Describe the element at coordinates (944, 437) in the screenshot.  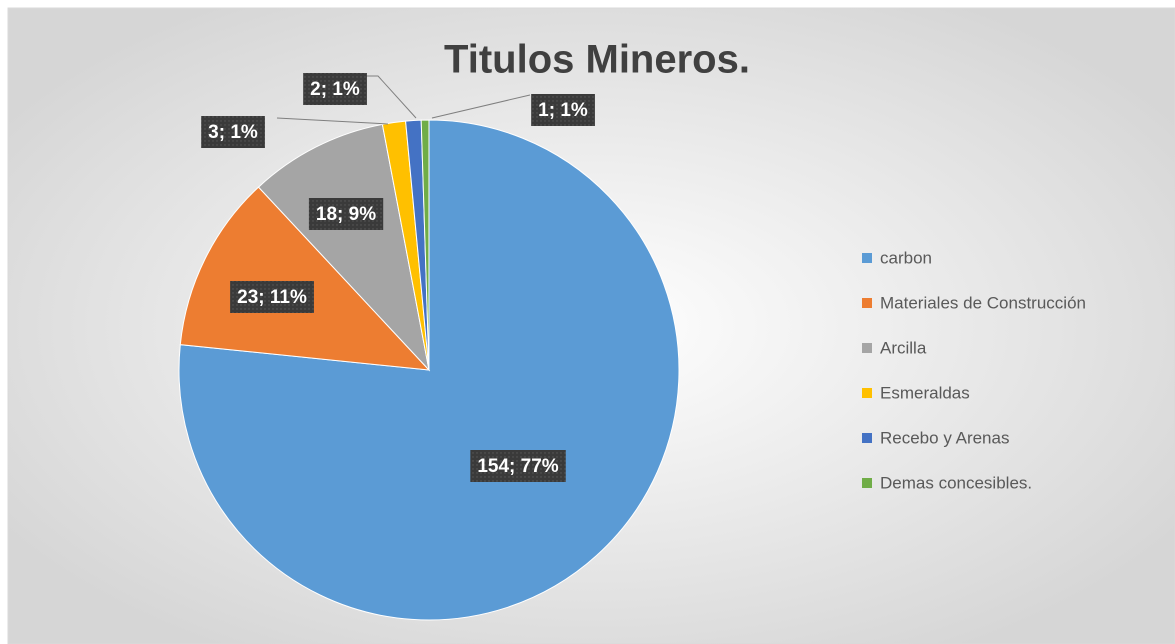
I see `legend-label: Recebo y Arenas` at that location.